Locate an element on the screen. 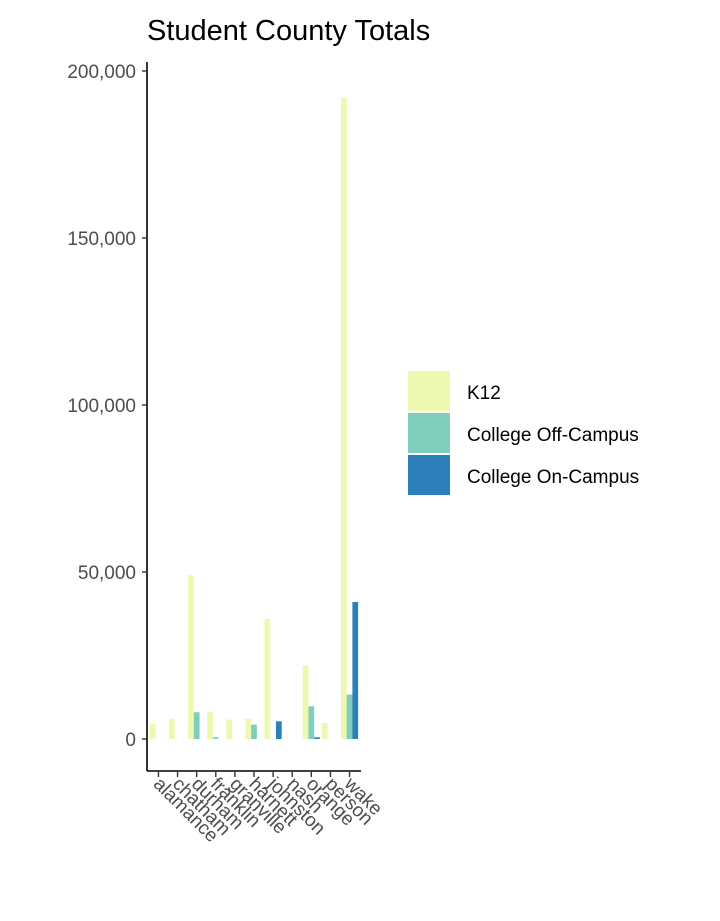 This screenshot has height=921, width=720. bar-harnett-k12 is located at coordinates (248, 728).